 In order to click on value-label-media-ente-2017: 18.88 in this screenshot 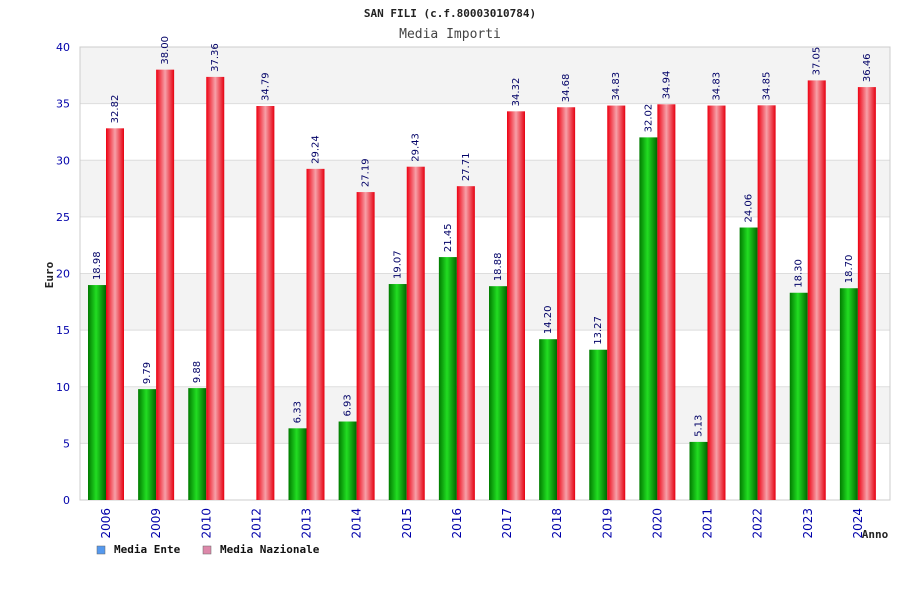, I will do `click(498, 267)`.